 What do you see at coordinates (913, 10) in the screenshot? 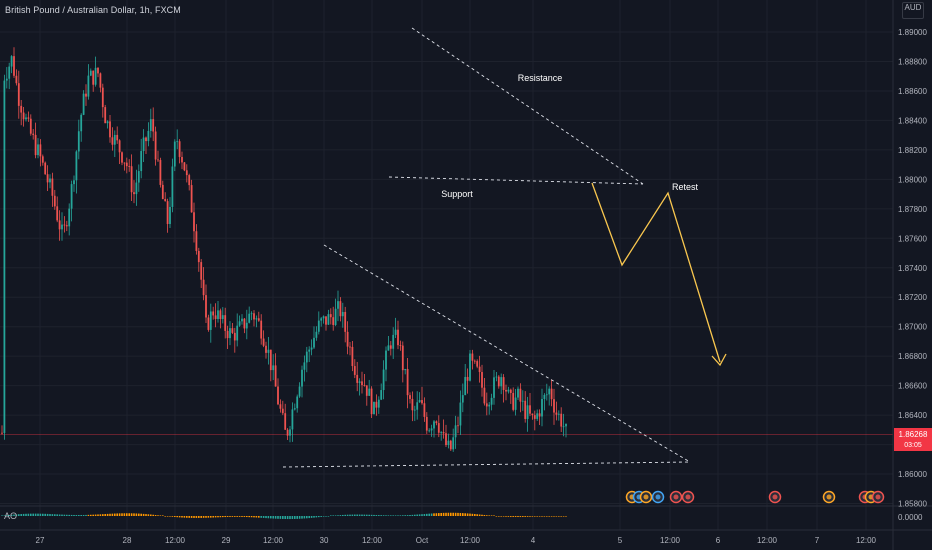
I see `currency-selector: AUD` at bounding box center [913, 10].